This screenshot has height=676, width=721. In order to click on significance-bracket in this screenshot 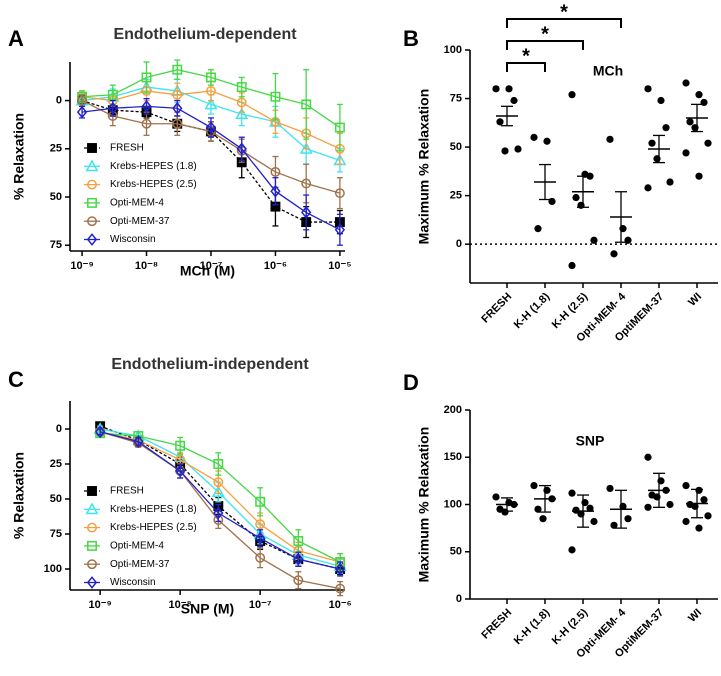, I will do `click(526, 67)`.